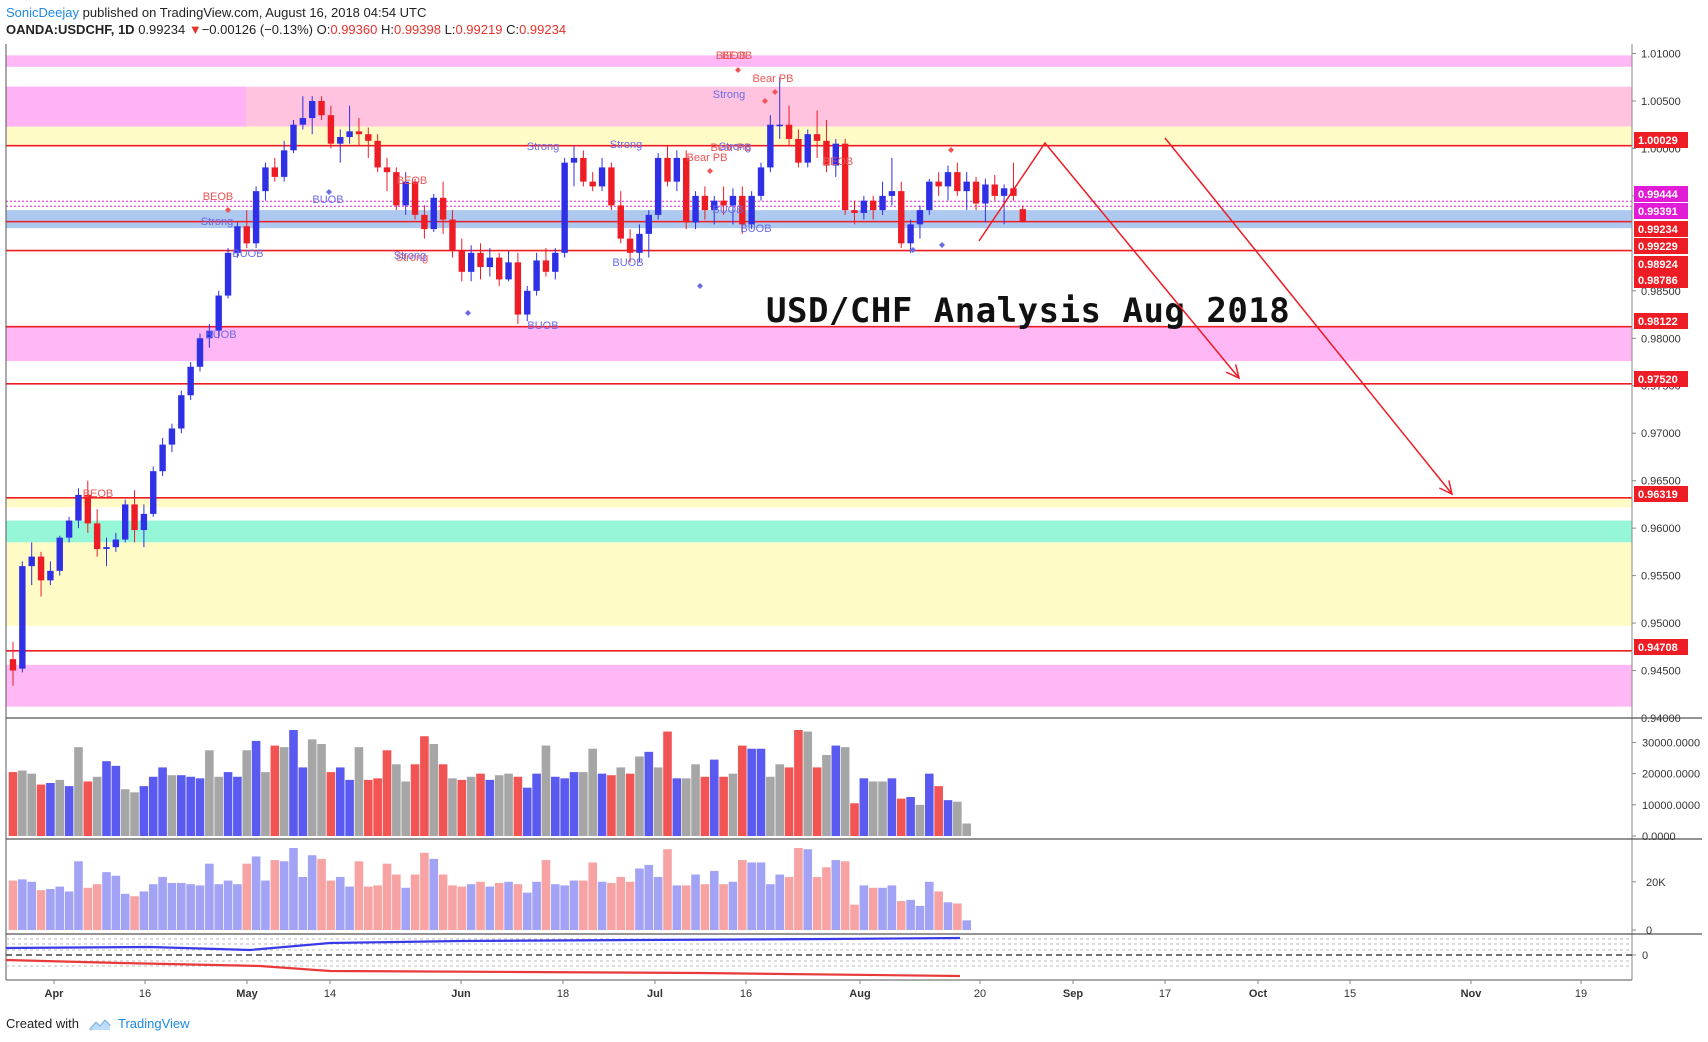  I want to click on y-tick-label: 0.94500, so click(1661, 672).